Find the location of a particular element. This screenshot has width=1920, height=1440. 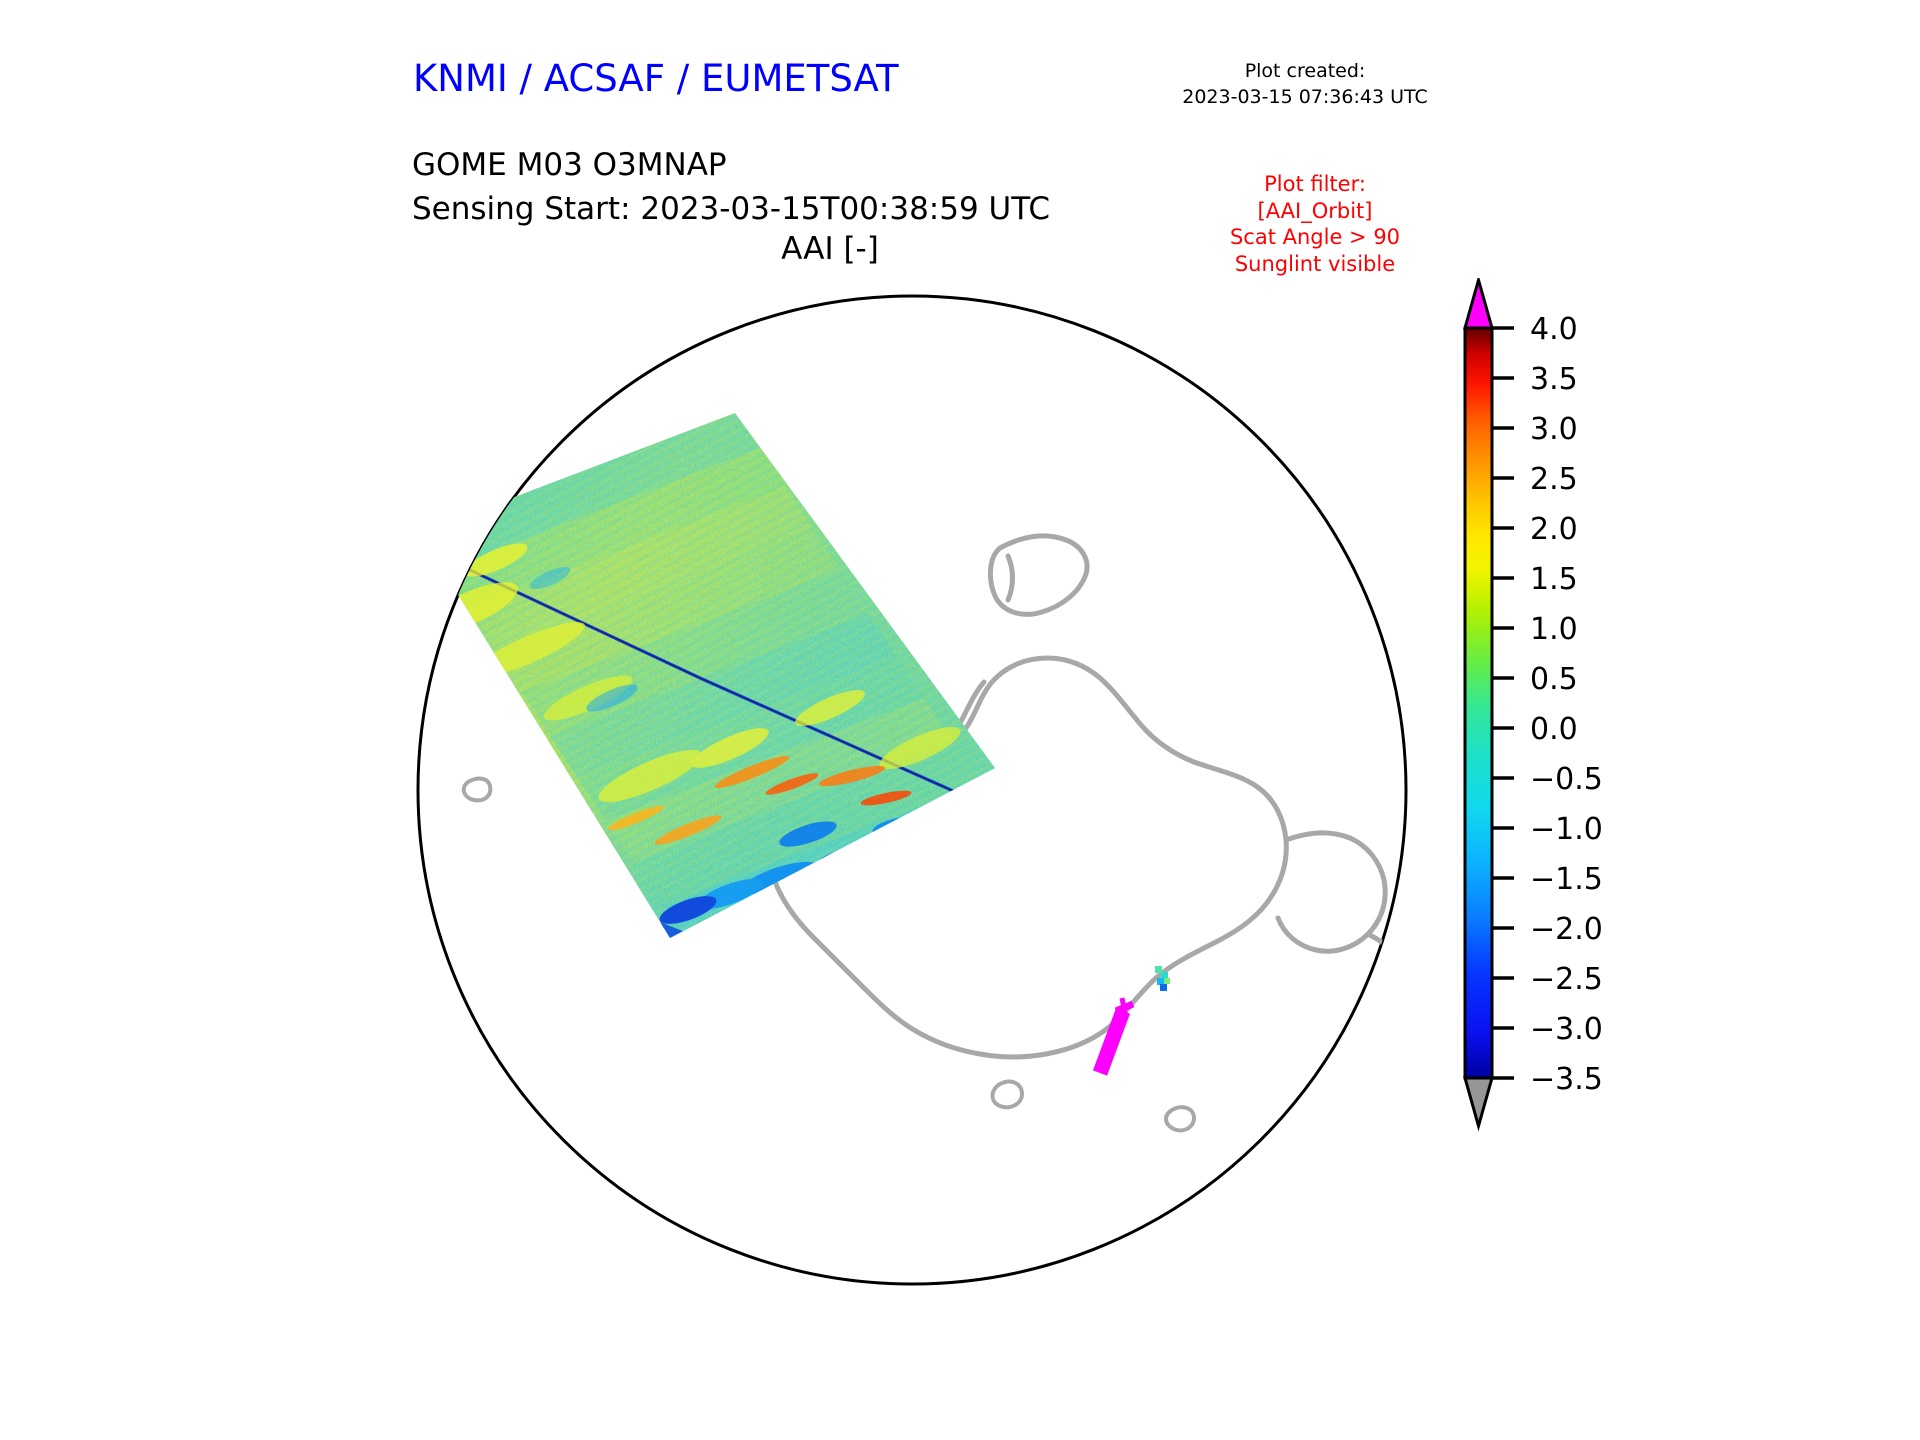

colorbar-over-arrow is located at coordinates (1478, 304).